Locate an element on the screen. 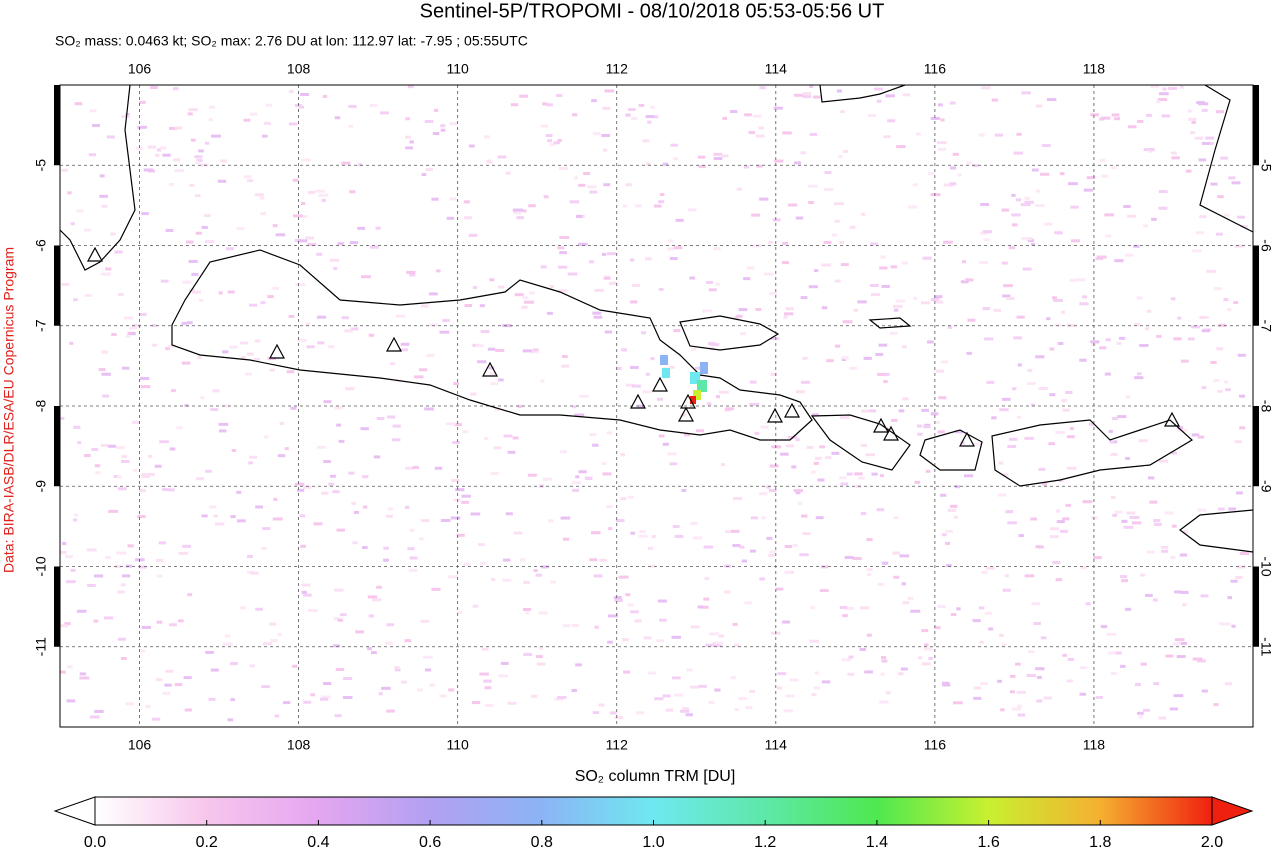  y-tick-label-right: -10 is located at coordinates (1265, 566).